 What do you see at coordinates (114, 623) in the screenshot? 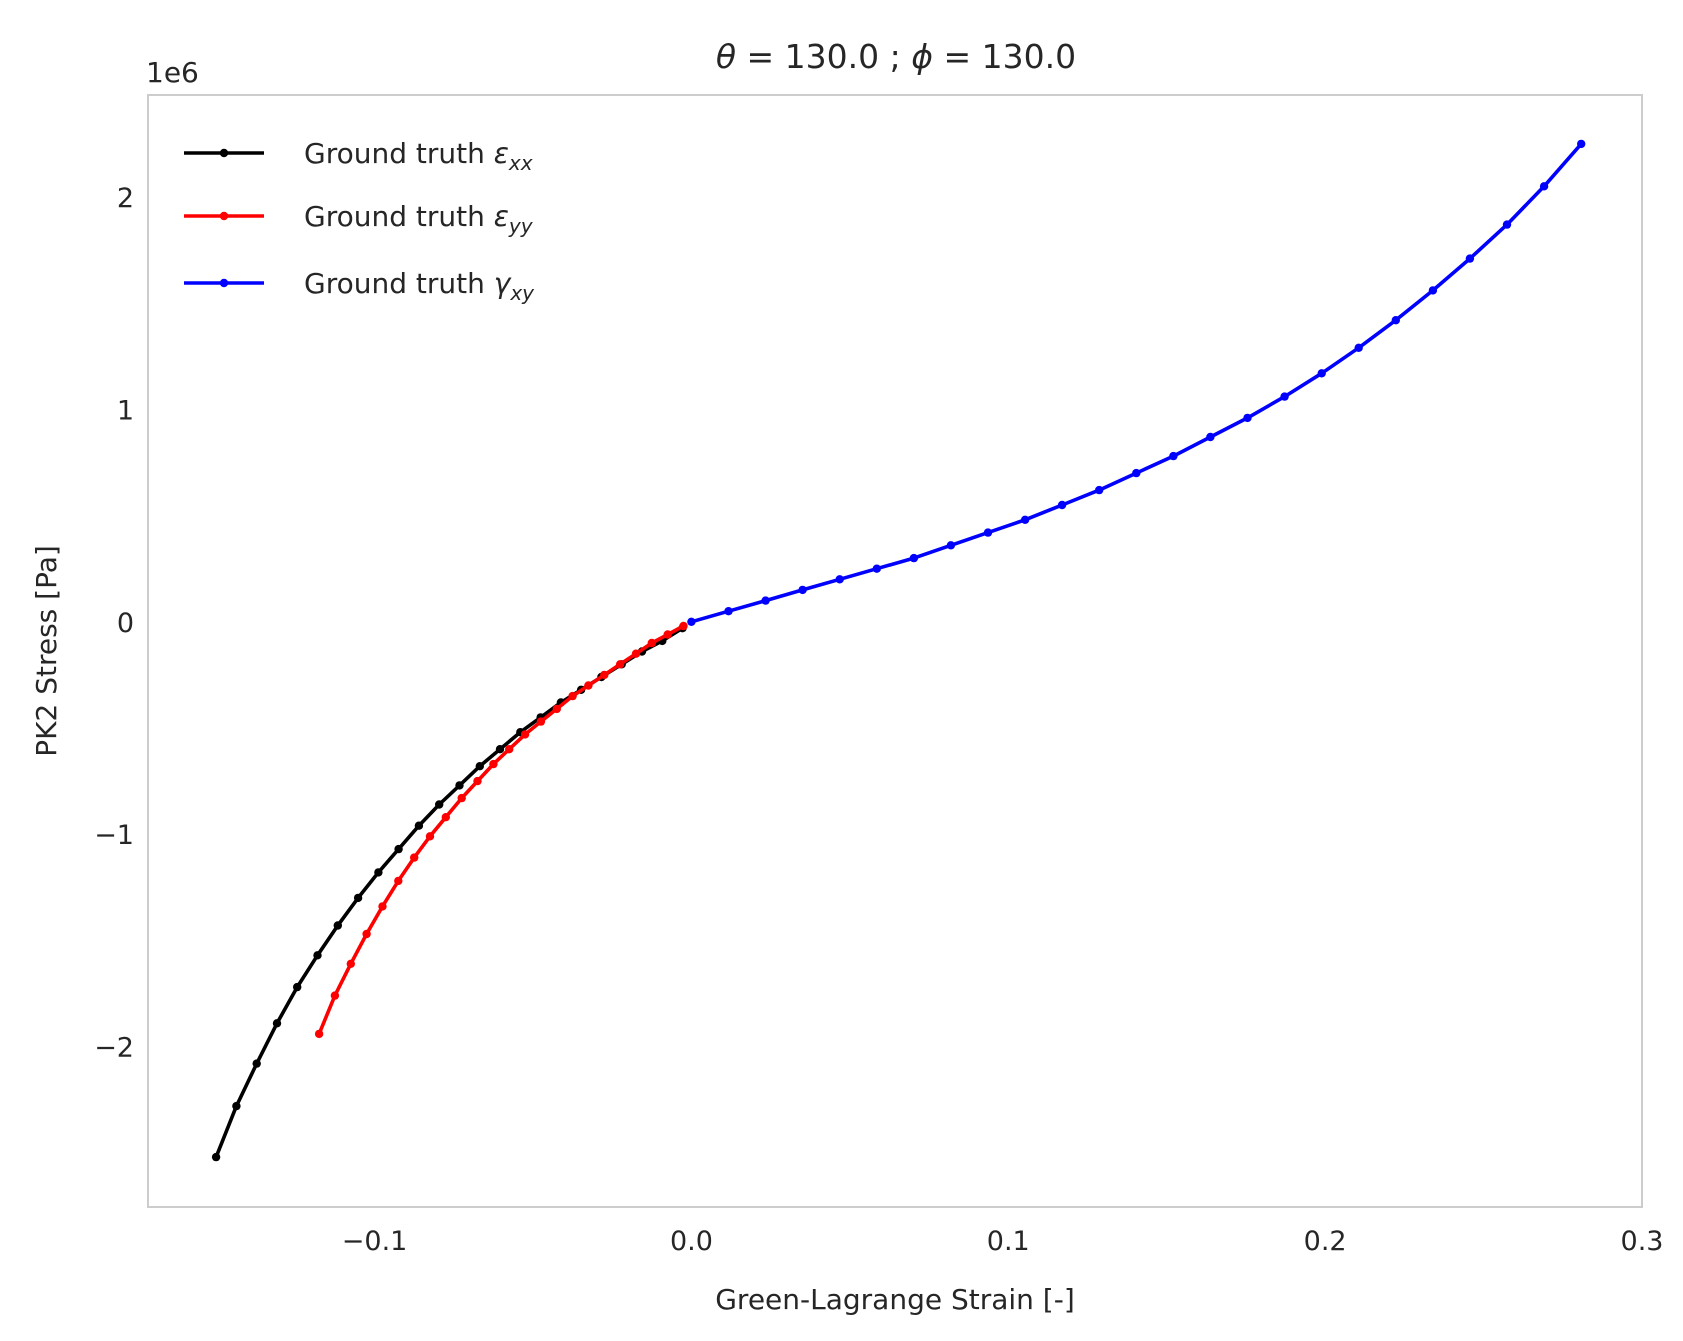
I see `y-tick-labels: −2 −1 0 1 2` at bounding box center [114, 623].